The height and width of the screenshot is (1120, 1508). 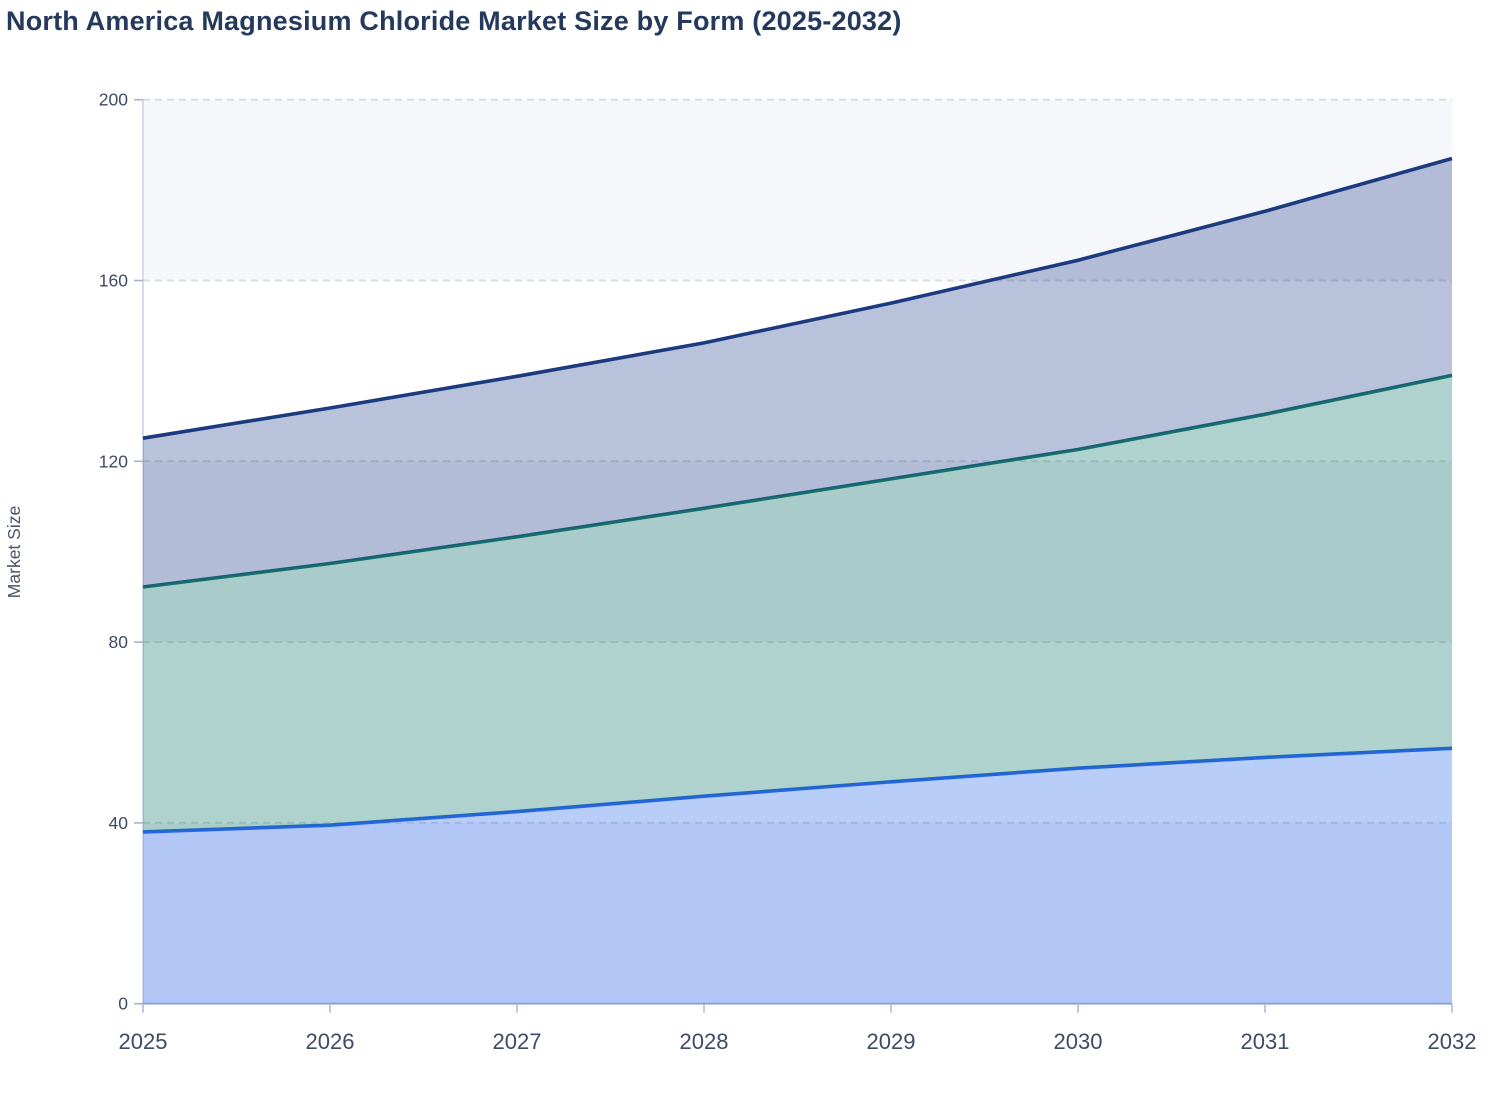 I want to click on y-tick-labels: 0 40 80 120 160 200, so click(x=113, y=552).